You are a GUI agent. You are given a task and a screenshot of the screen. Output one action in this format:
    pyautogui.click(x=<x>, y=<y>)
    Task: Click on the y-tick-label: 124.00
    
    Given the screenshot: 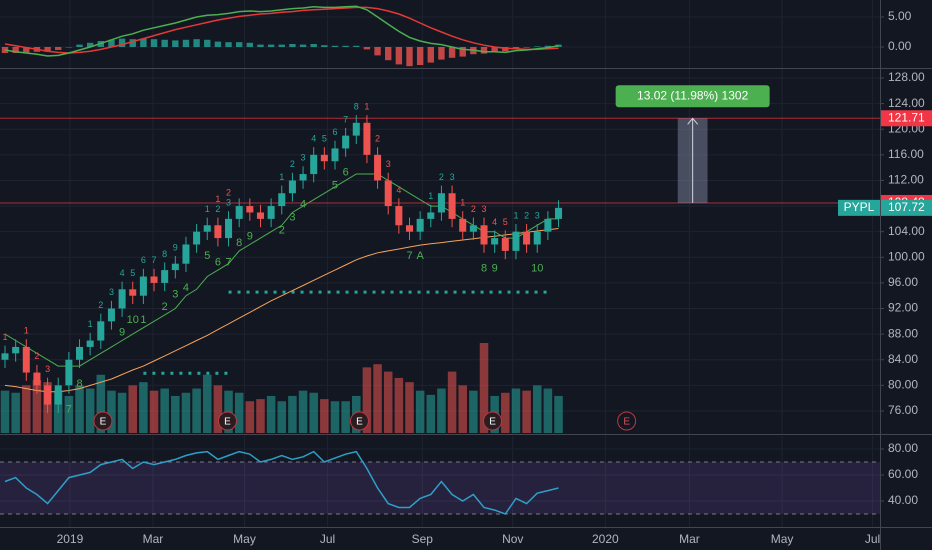 What is the action you would take?
    pyautogui.click(x=906, y=103)
    